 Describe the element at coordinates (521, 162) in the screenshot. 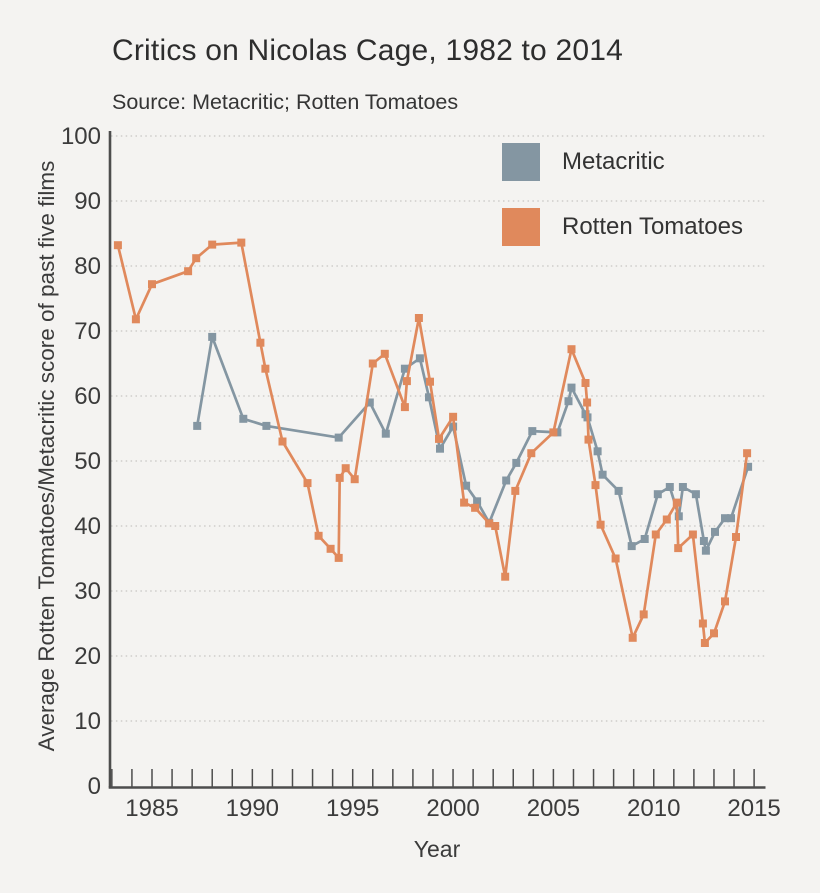

I see `legend-swatch-metacritic` at that location.